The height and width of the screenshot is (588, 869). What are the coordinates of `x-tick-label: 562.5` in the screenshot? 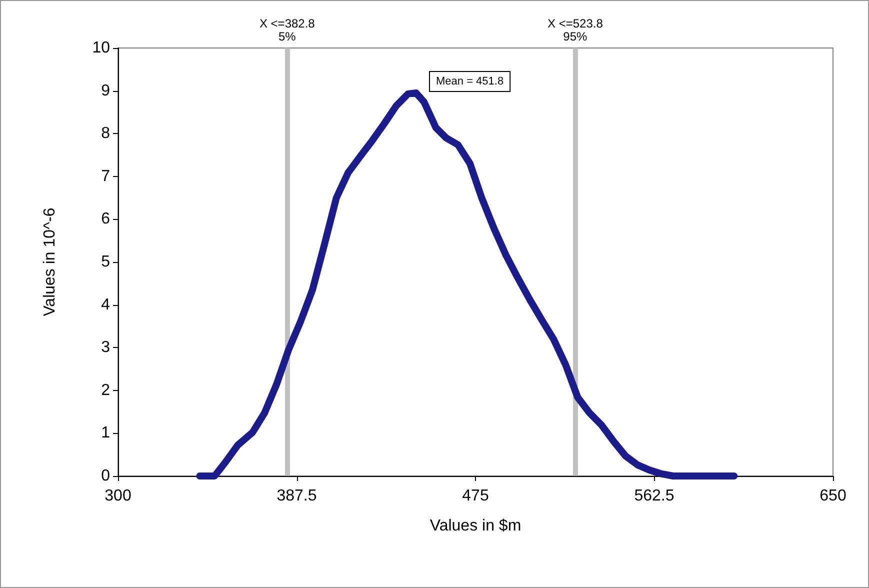 It's located at (654, 496).